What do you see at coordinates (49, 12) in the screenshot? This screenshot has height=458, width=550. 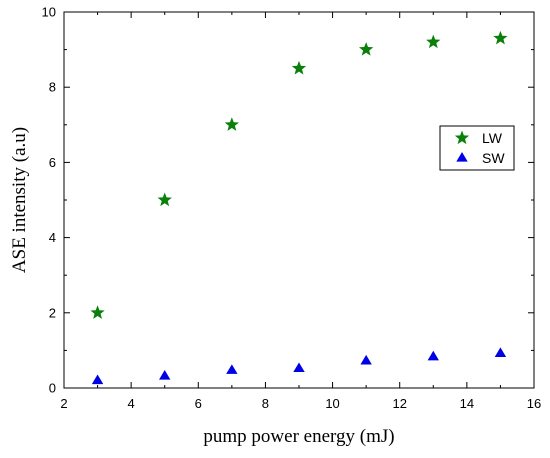 I see `y-tick-label: 10` at bounding box center [49, 12].